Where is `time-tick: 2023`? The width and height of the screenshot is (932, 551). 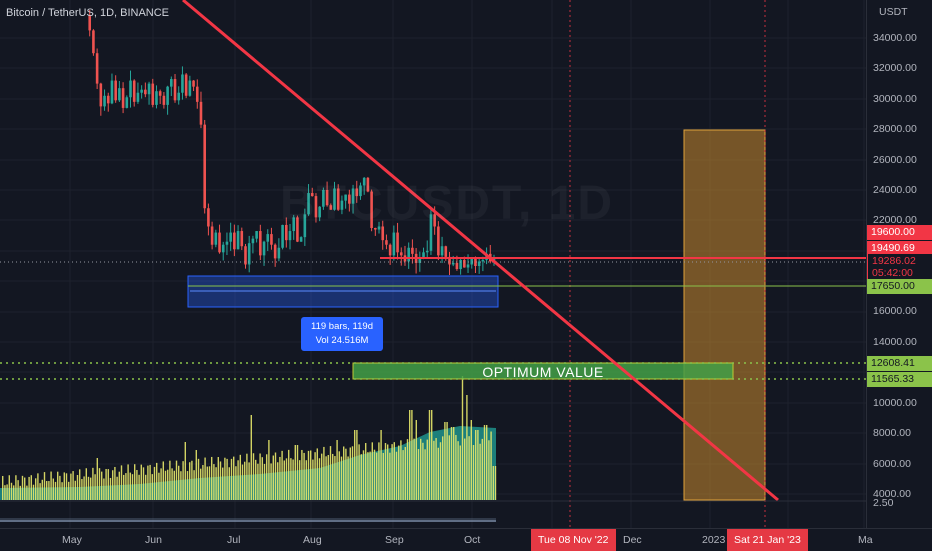 time-tick: 2023 is located at coordinates (714, 540).